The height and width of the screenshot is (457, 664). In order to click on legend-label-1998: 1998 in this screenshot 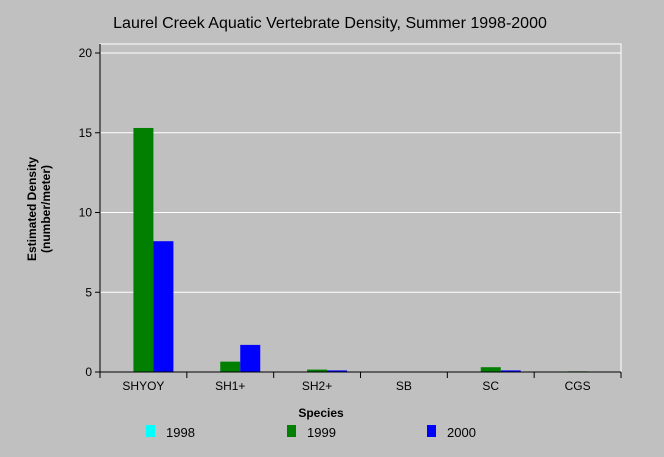, I will do `click(180, 432)`.